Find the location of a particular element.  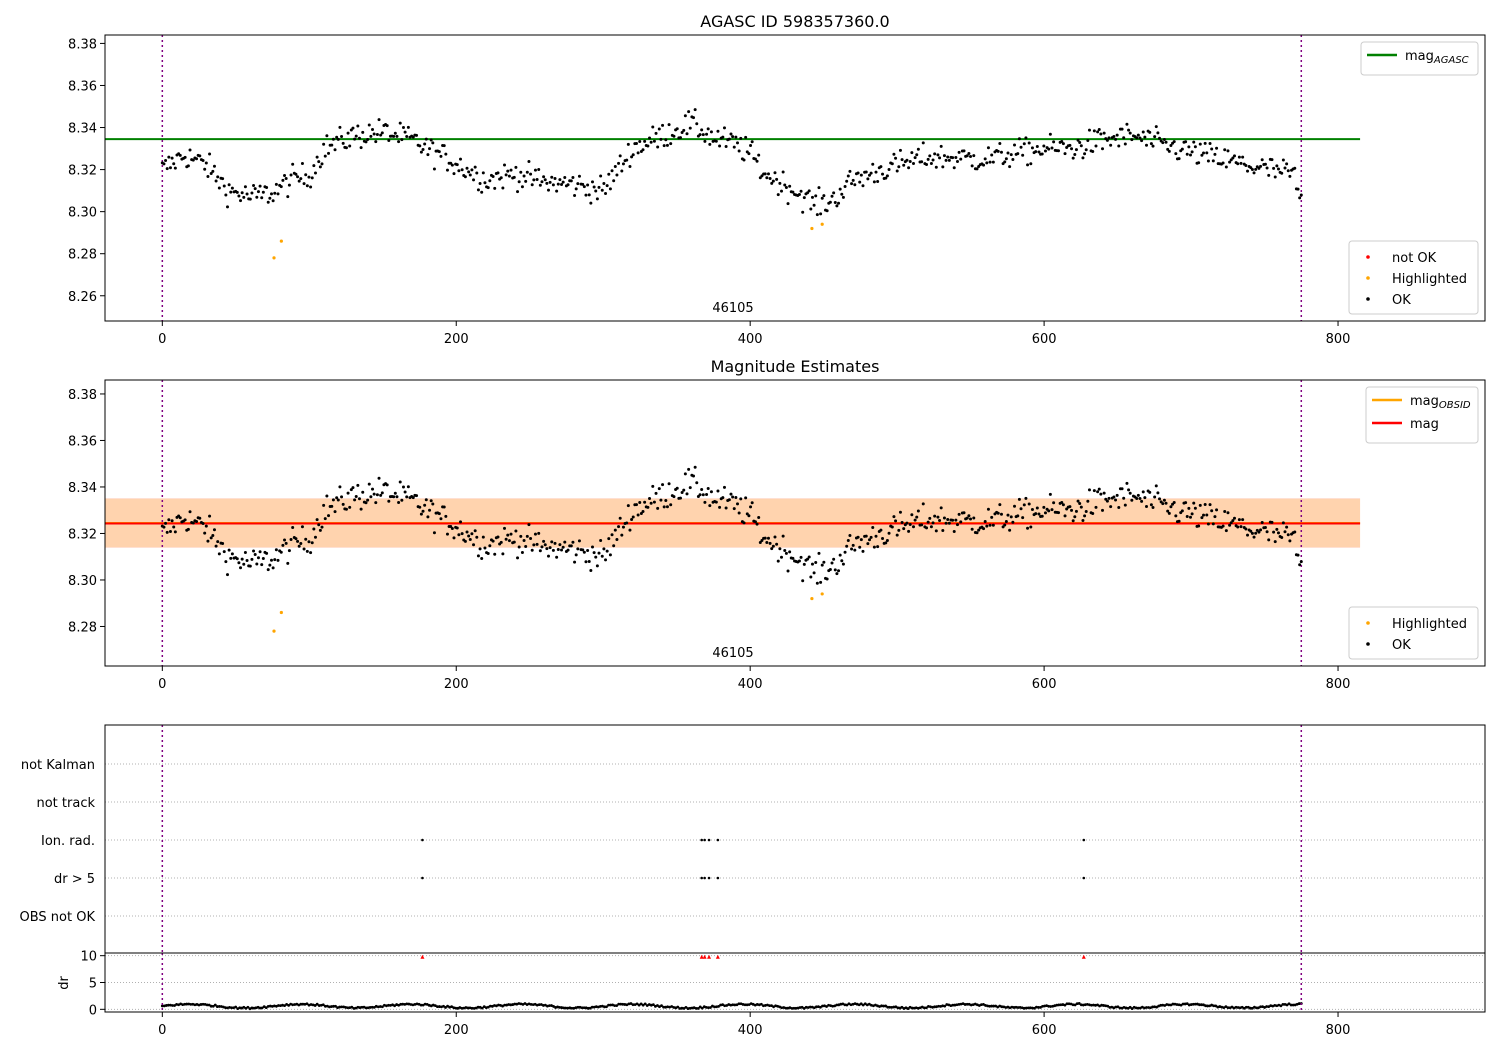

y-tick-label: 8.30 is located at coordinates (82, 581).